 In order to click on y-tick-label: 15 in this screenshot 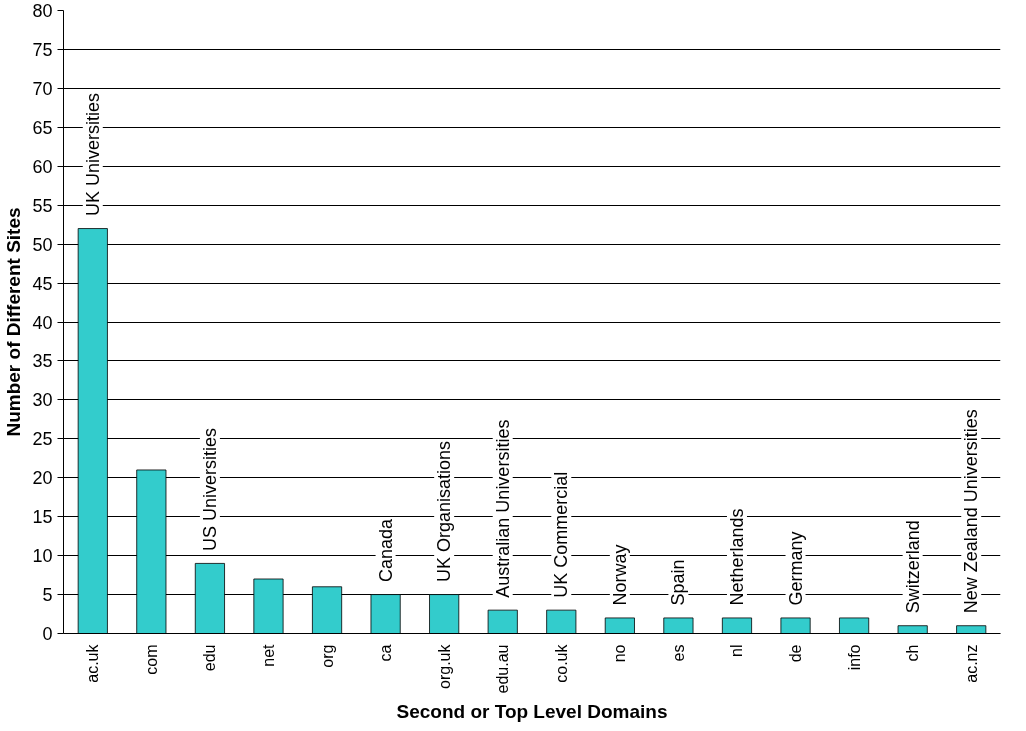, I will do `click(42, 517)`.